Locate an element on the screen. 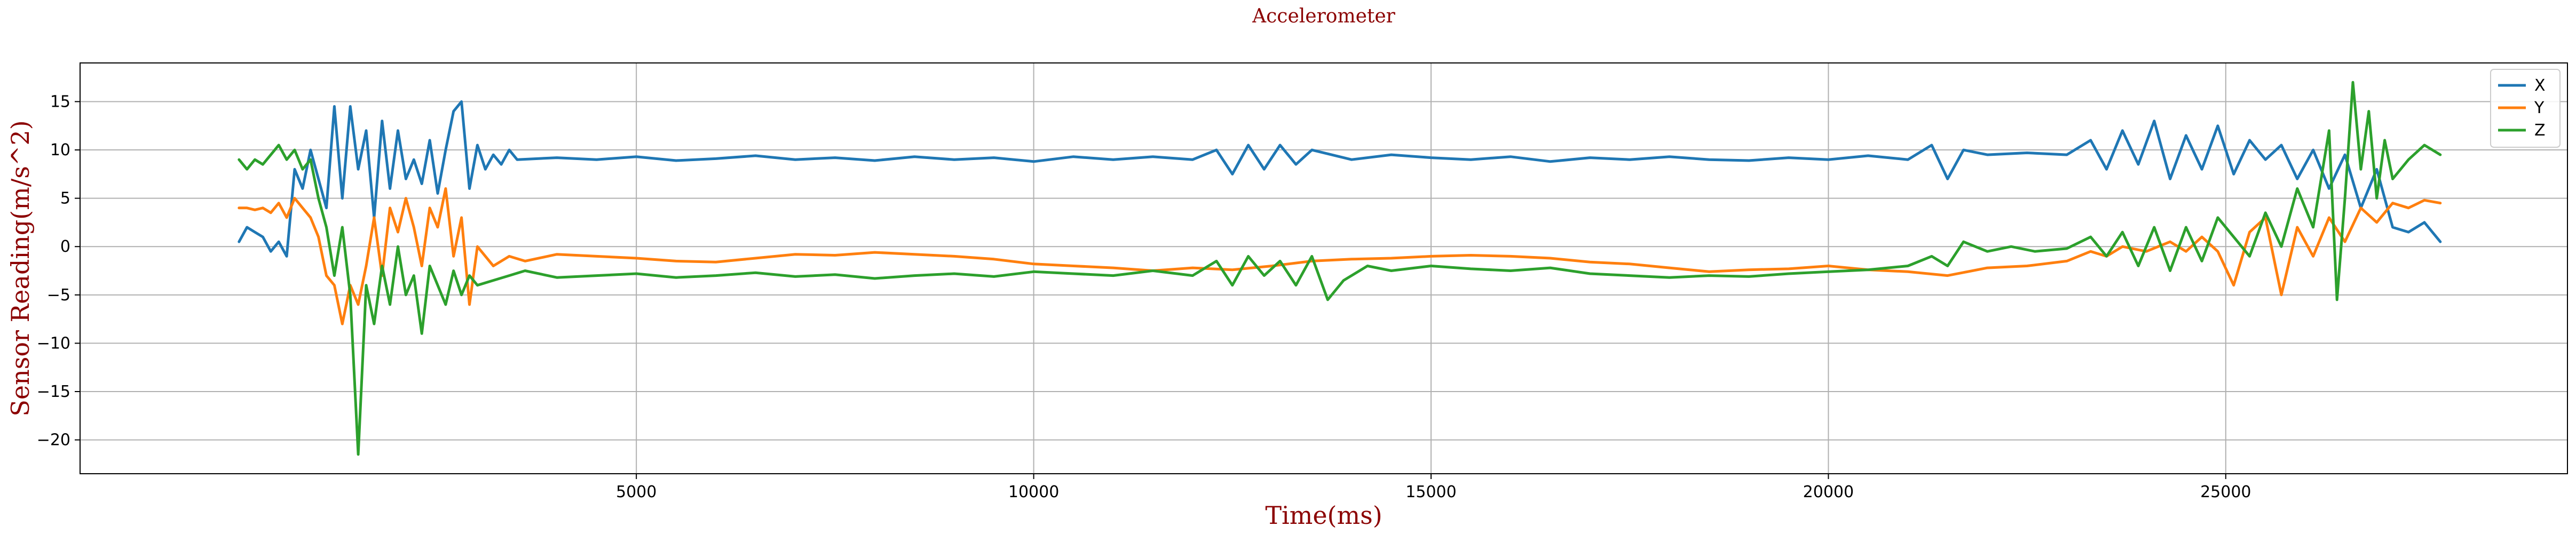  y-tick-label: −15 is located at coordinates (53, 391).